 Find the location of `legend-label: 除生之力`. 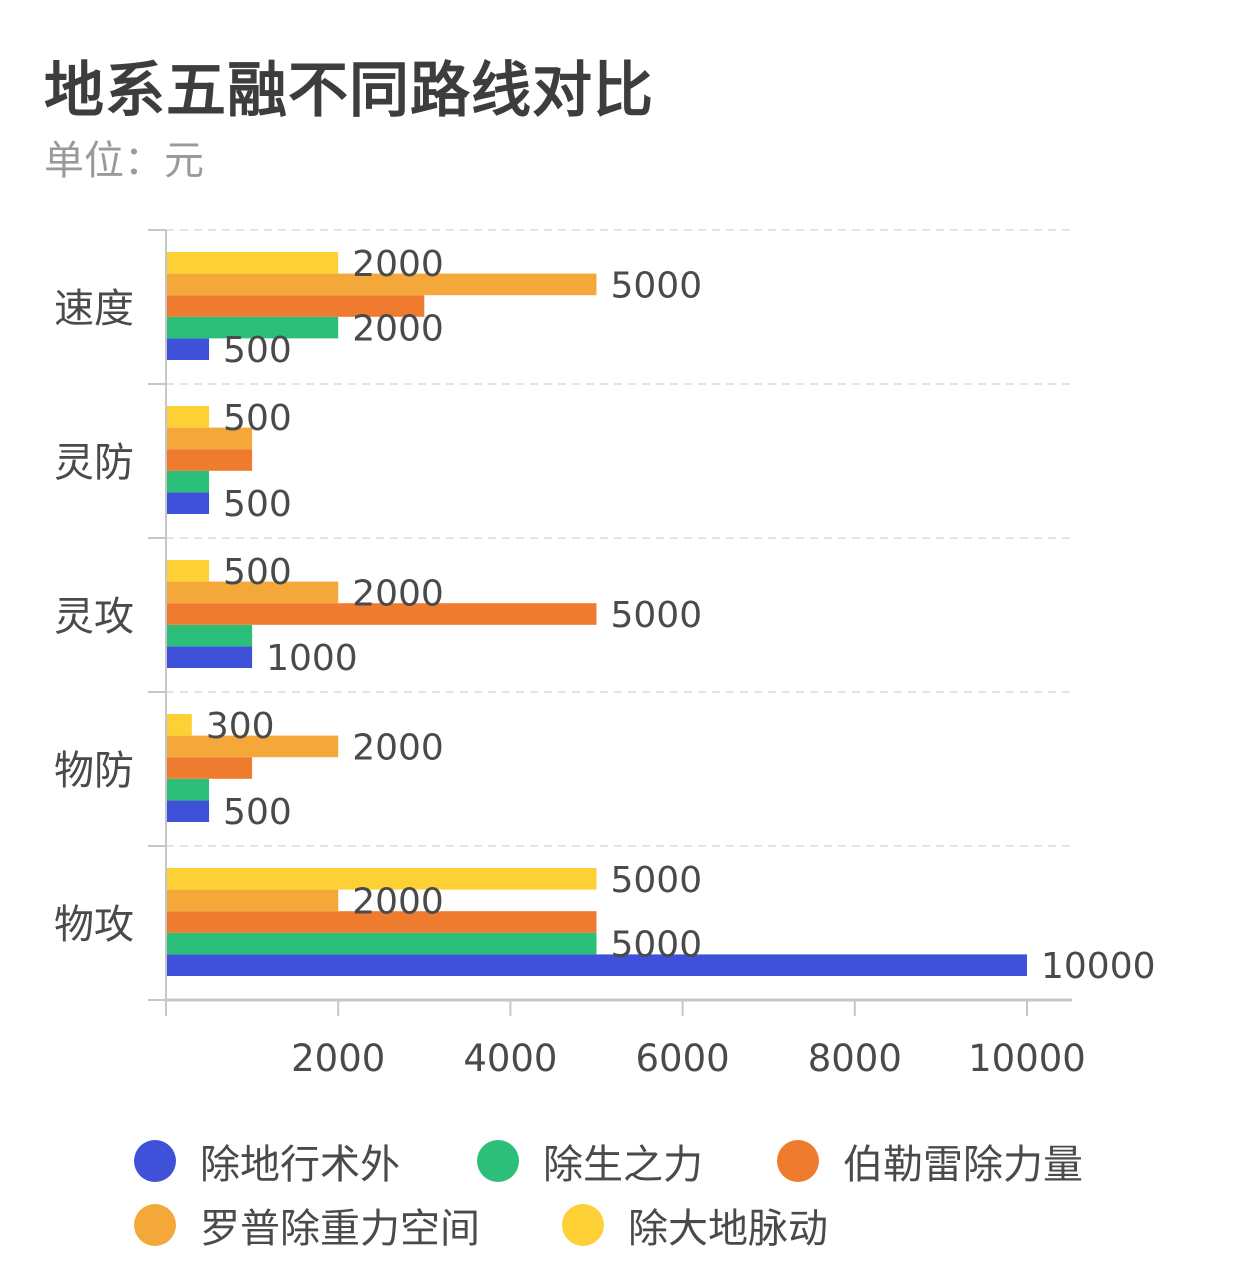

legend-label: 除生之力 is located at coordinates (623, 1165).